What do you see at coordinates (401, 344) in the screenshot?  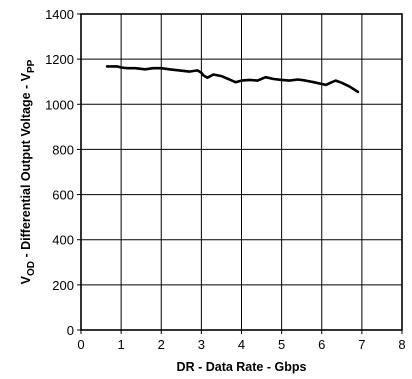 I see `x-tick-label: 8` at bounding box center [401, 344].